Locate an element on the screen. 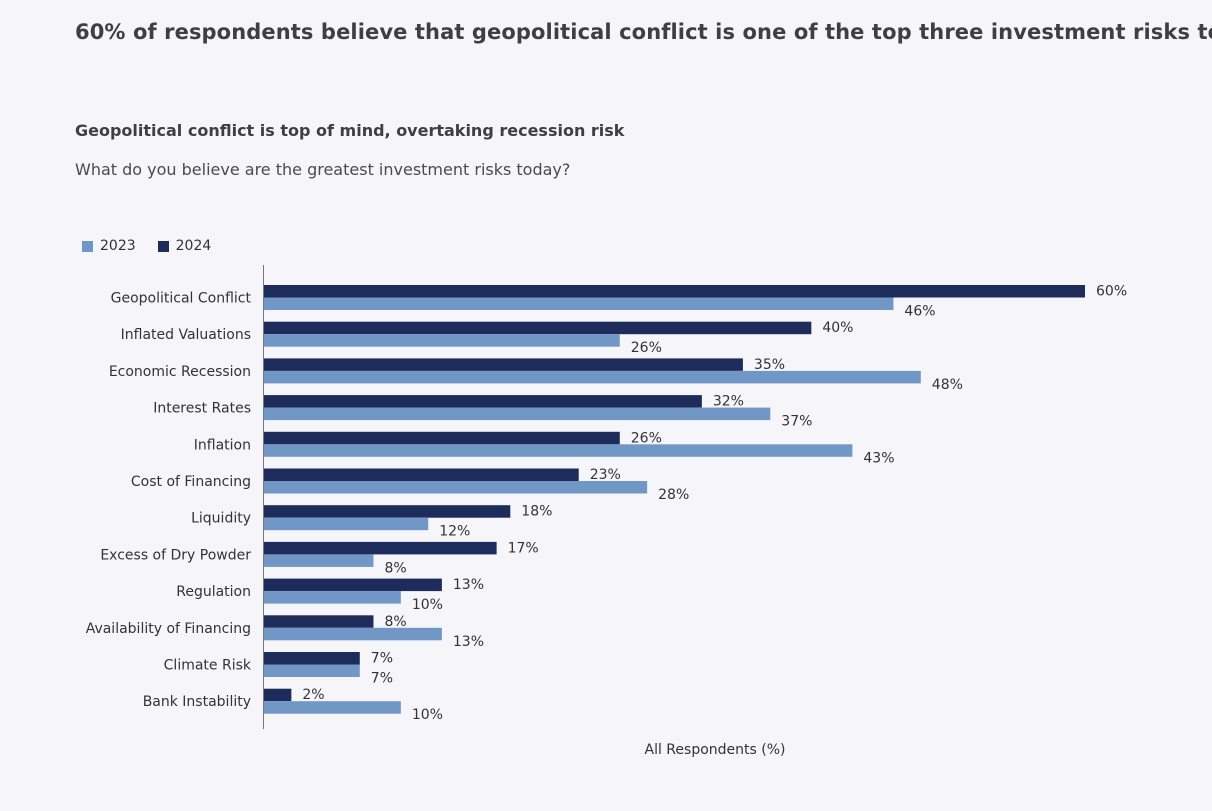 The width and height of the screenshot is (1212, 811). bar-2023-cost-of-financing is located at coordinates (456, 487).